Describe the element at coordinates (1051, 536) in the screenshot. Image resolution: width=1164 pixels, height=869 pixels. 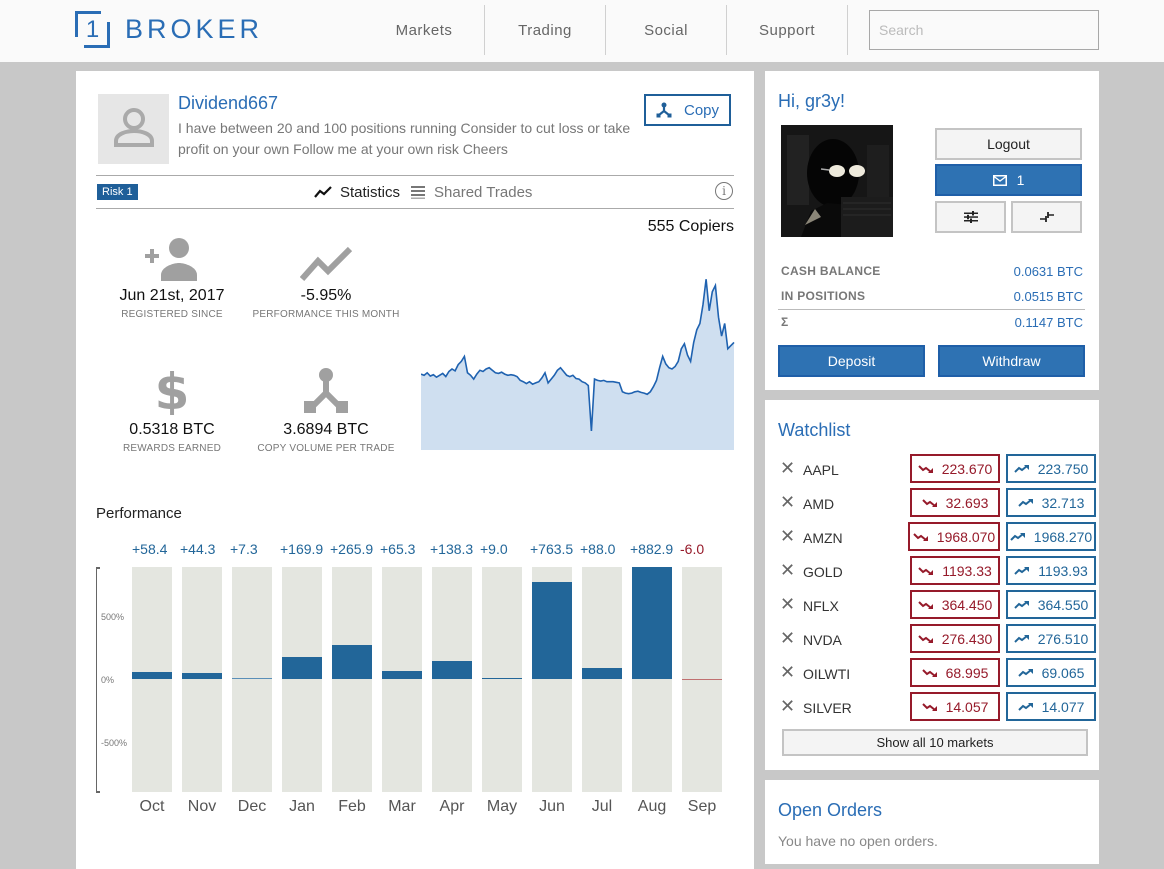
I see `buy-button: 1968.270` at that location.